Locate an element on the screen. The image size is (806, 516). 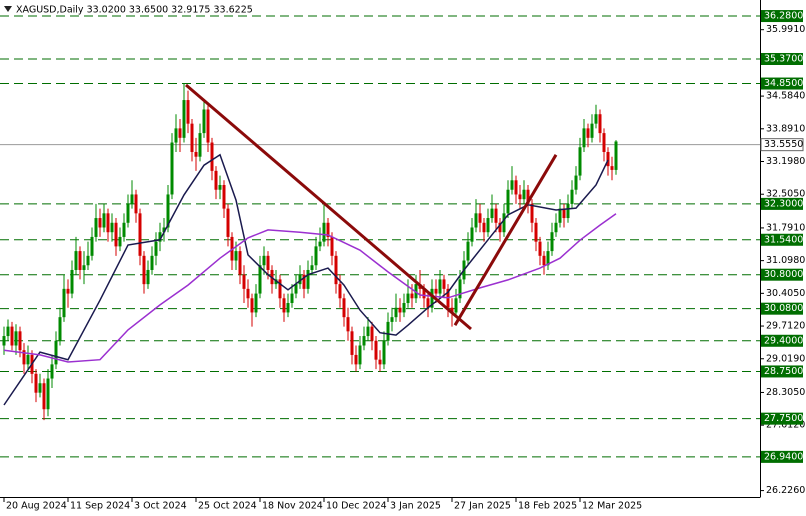
x-tick-label: 20 Aug 2024 is located at coordinates (36, 506).